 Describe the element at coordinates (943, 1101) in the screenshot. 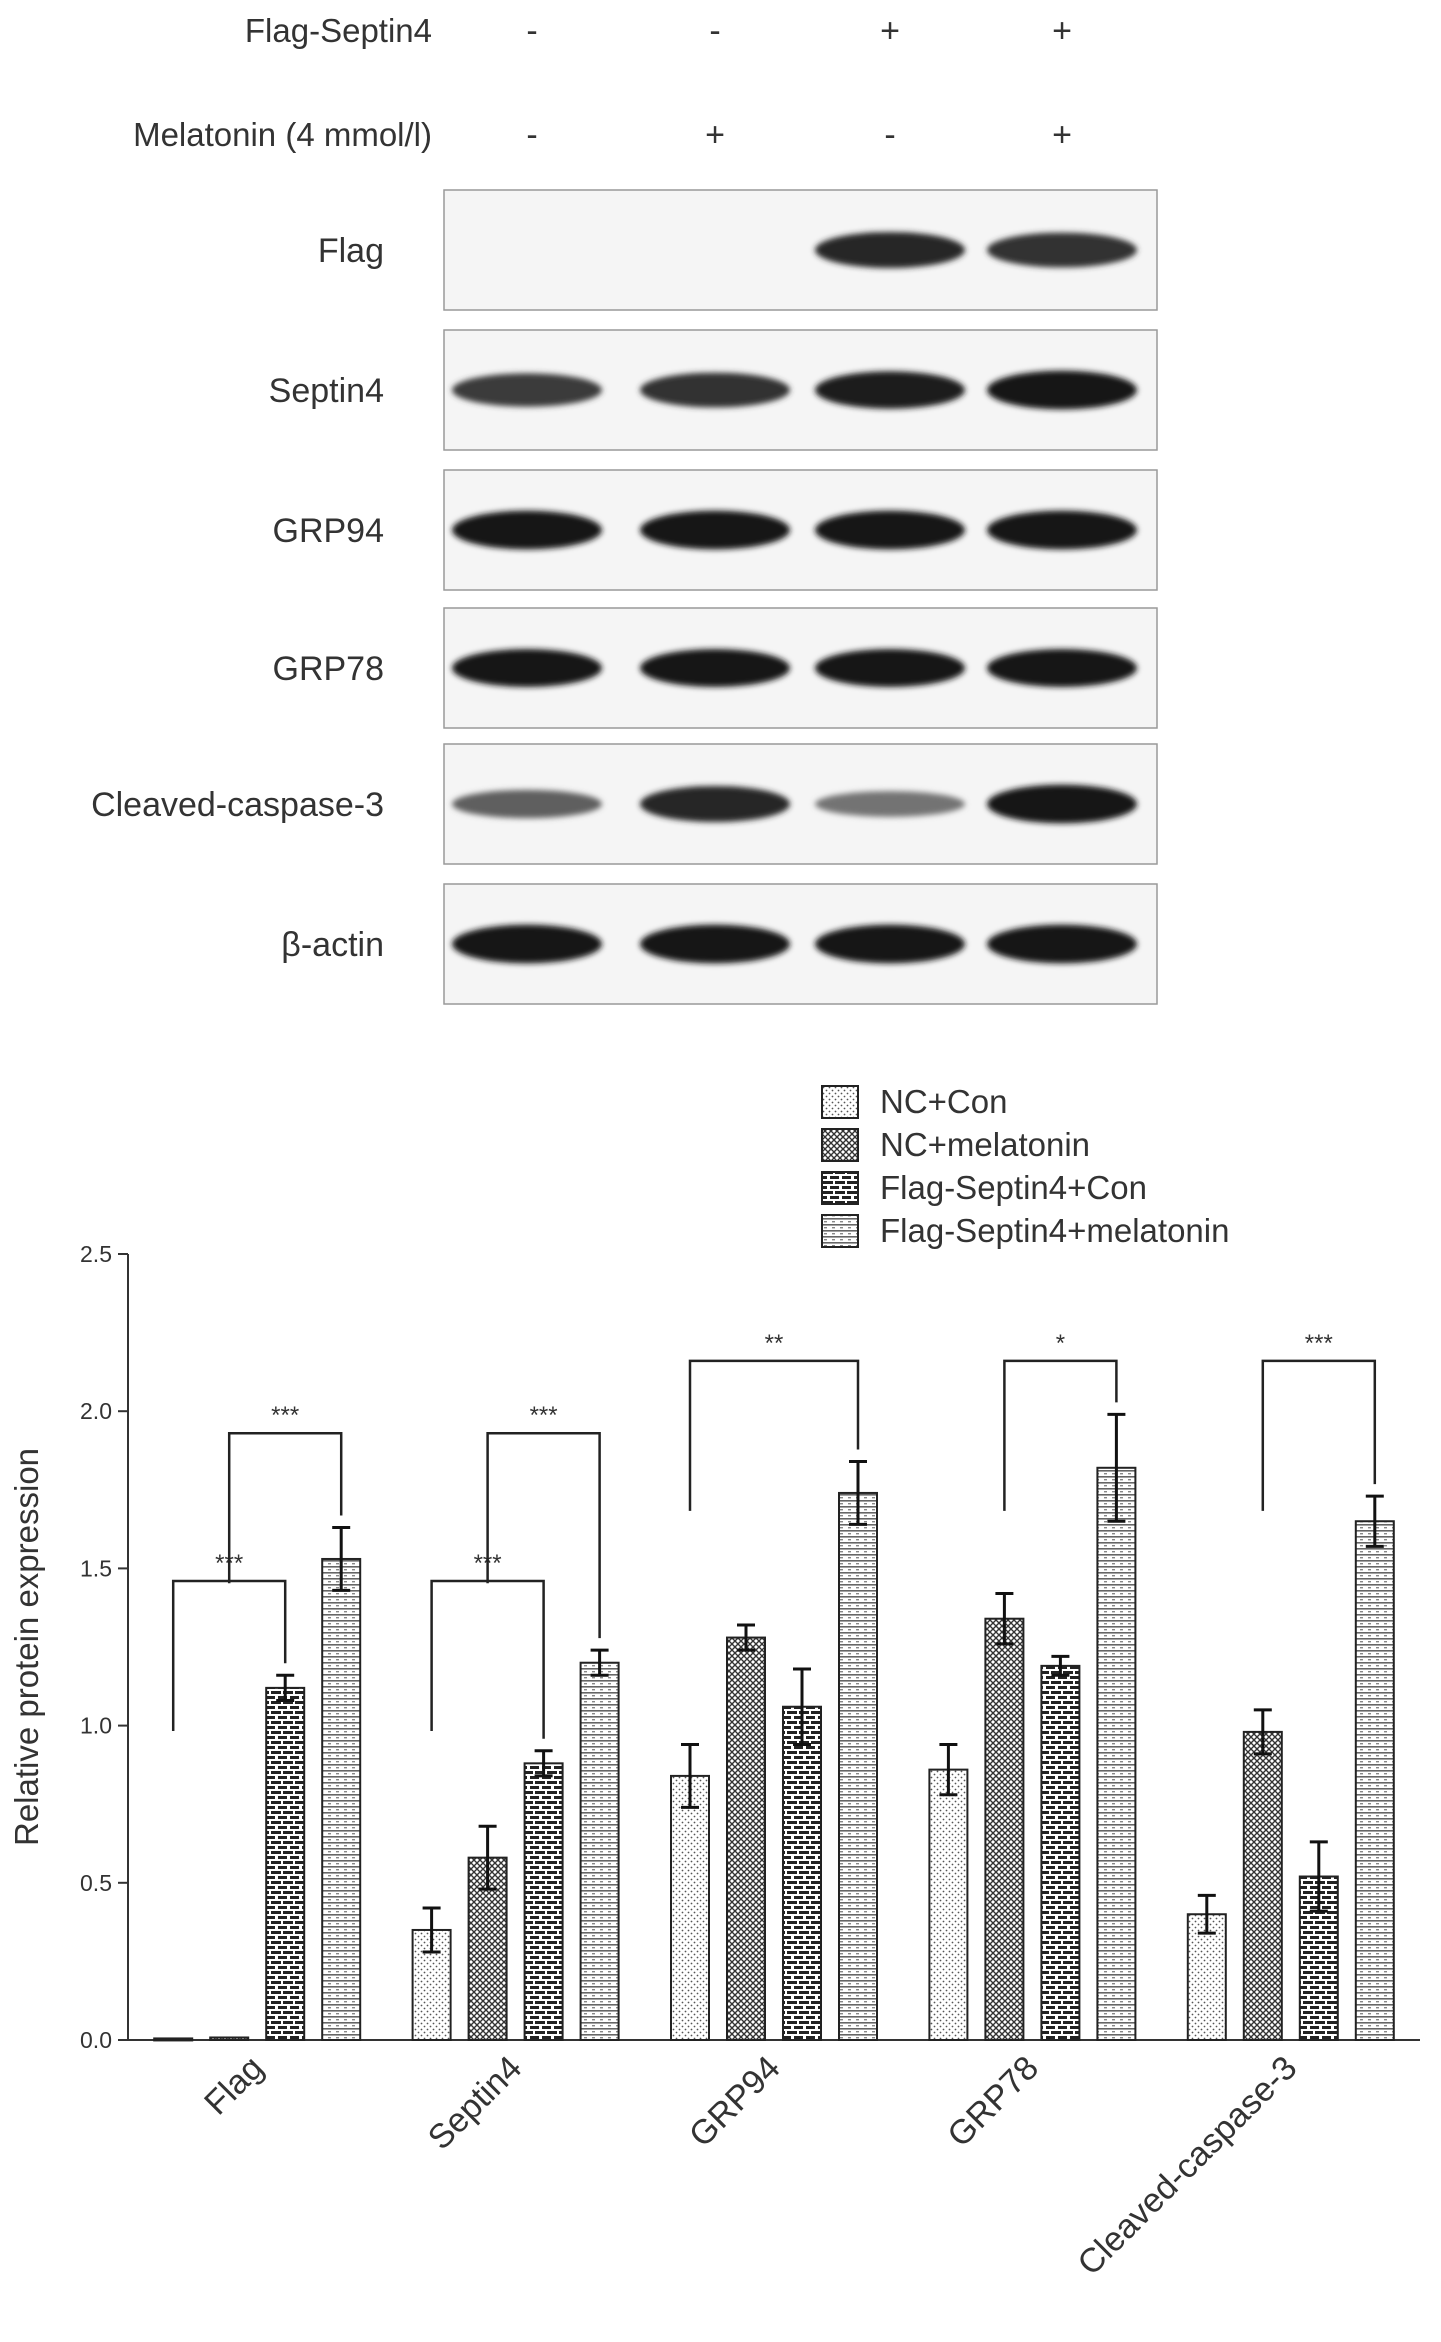

I see `legend-label: NC+Con` at that location.